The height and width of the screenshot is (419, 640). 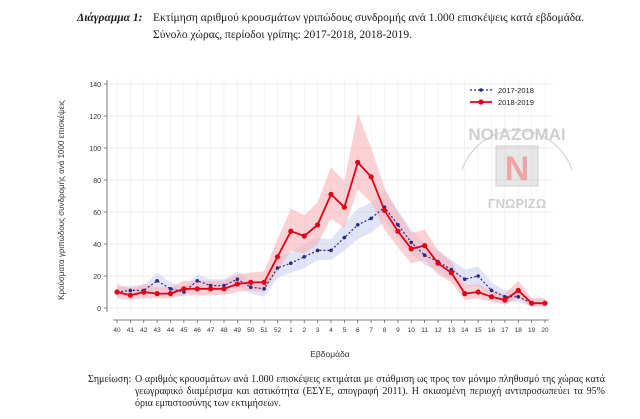 I want to click on x-tick-label: 42, so click(x=144, y=330).